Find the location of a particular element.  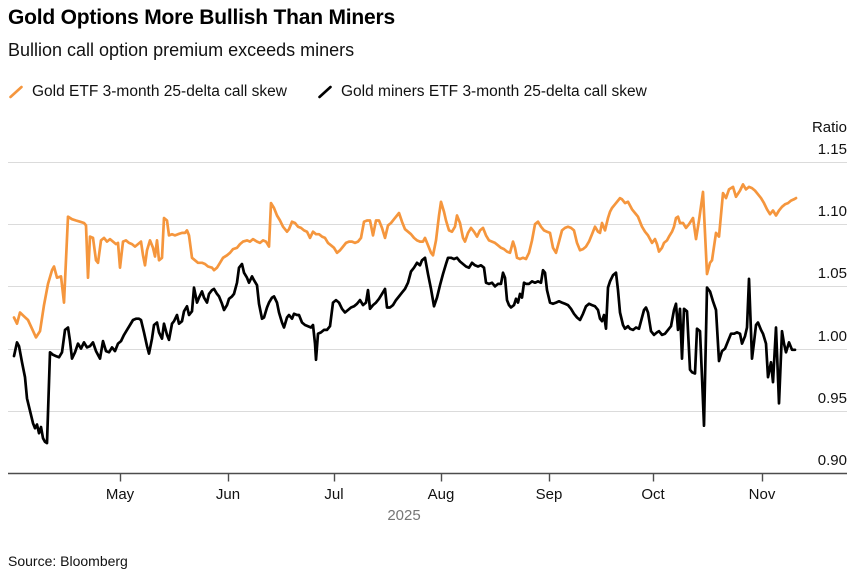

x-tick-label: May is located at coordinates (120, 494).